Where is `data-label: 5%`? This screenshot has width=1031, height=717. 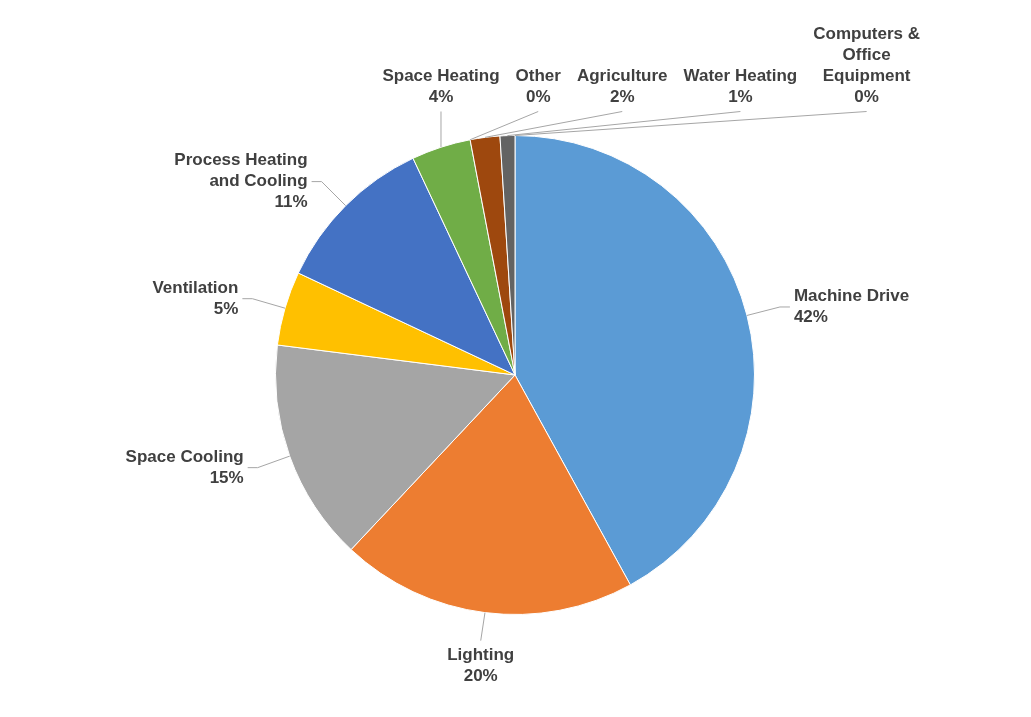 data-label: 5% is located at coordinates (226, 308).